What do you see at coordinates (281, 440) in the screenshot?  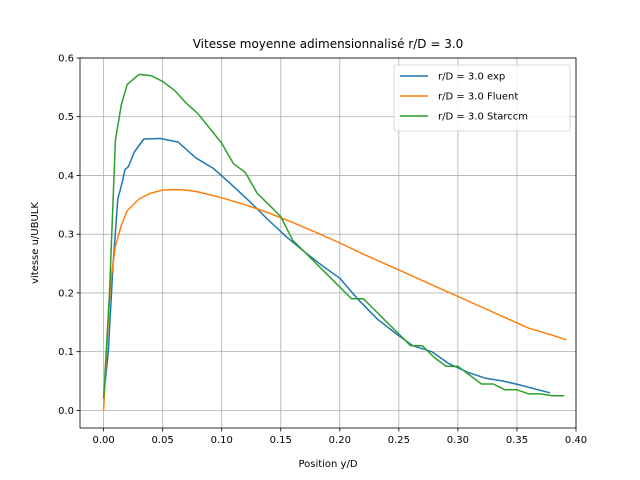 I see `x-tick-label: 0.15` at bounding box center [281, 440].